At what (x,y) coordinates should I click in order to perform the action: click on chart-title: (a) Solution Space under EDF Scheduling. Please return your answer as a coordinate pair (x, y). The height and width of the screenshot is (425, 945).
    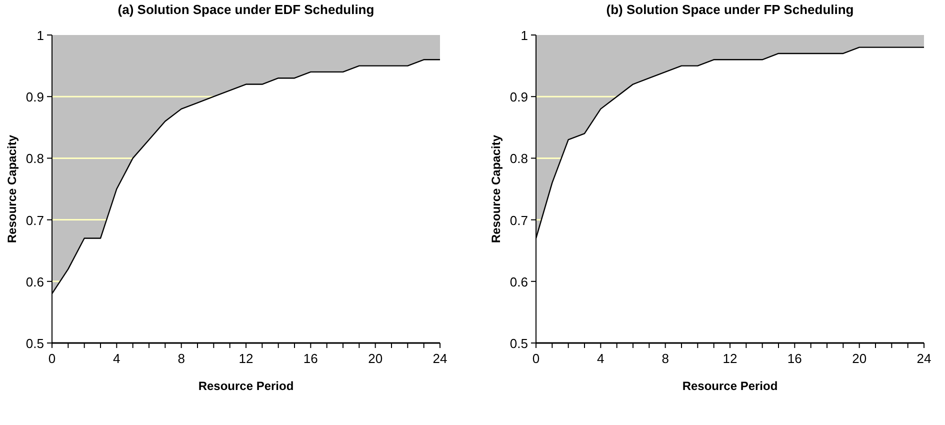
    Looking at the image, I should click on (246, 9).